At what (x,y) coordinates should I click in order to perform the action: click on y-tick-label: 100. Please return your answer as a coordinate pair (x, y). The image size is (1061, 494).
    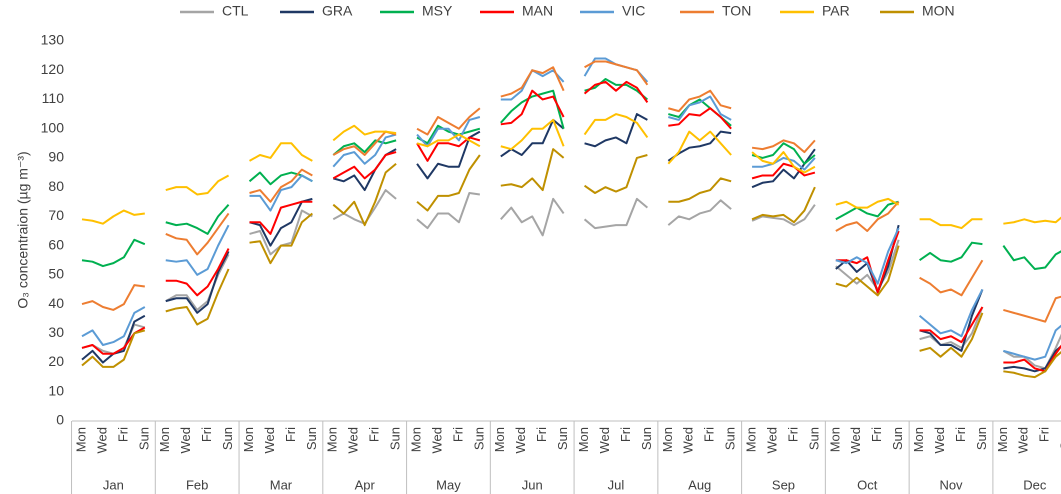
    Looking at the image, I should click on (53, 127).